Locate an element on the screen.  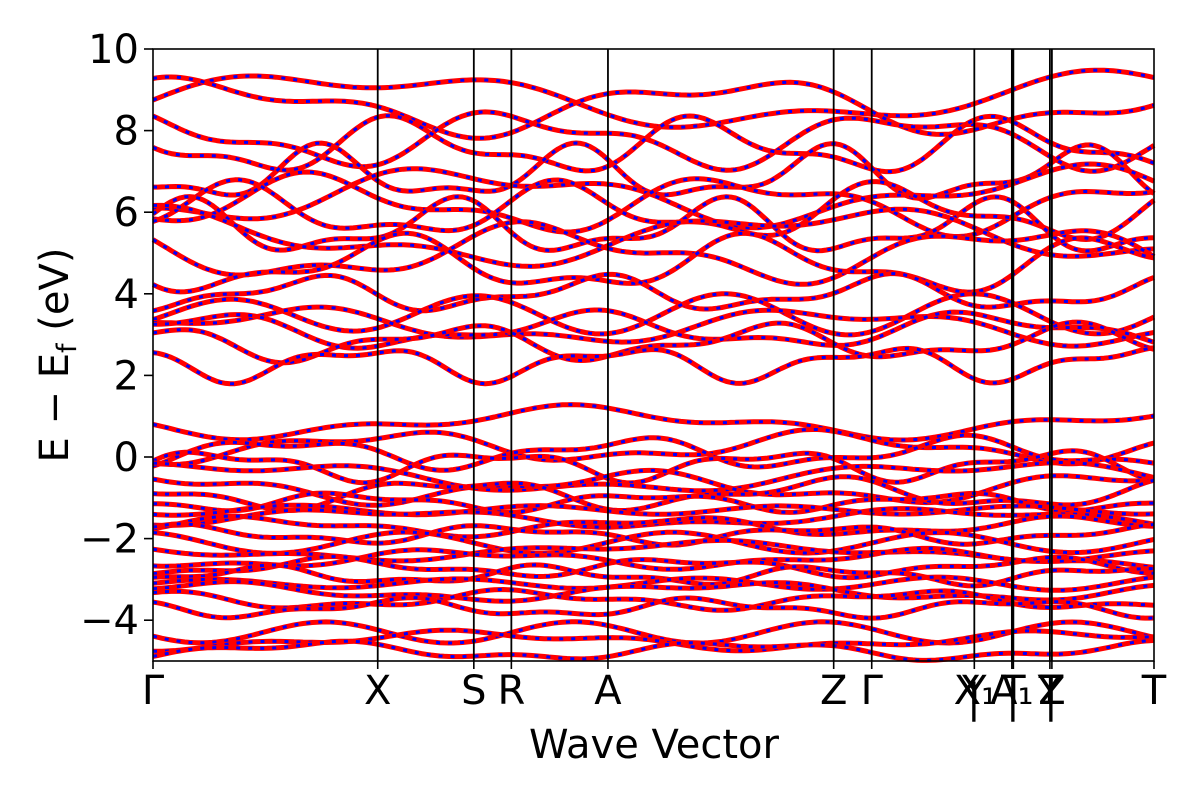
x-axis-label: Wave Vector is located at coordinates (654, 745).